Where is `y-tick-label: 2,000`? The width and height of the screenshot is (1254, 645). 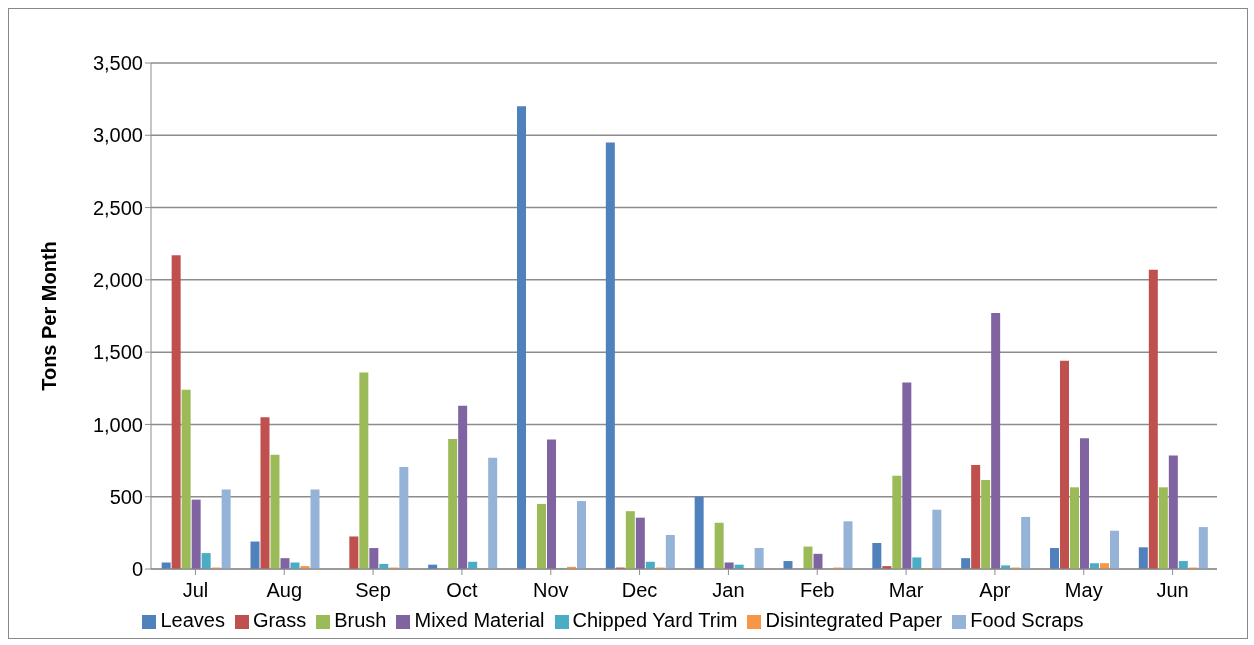
y-tick-label: 2,000 is located at coordinates (117, 279).